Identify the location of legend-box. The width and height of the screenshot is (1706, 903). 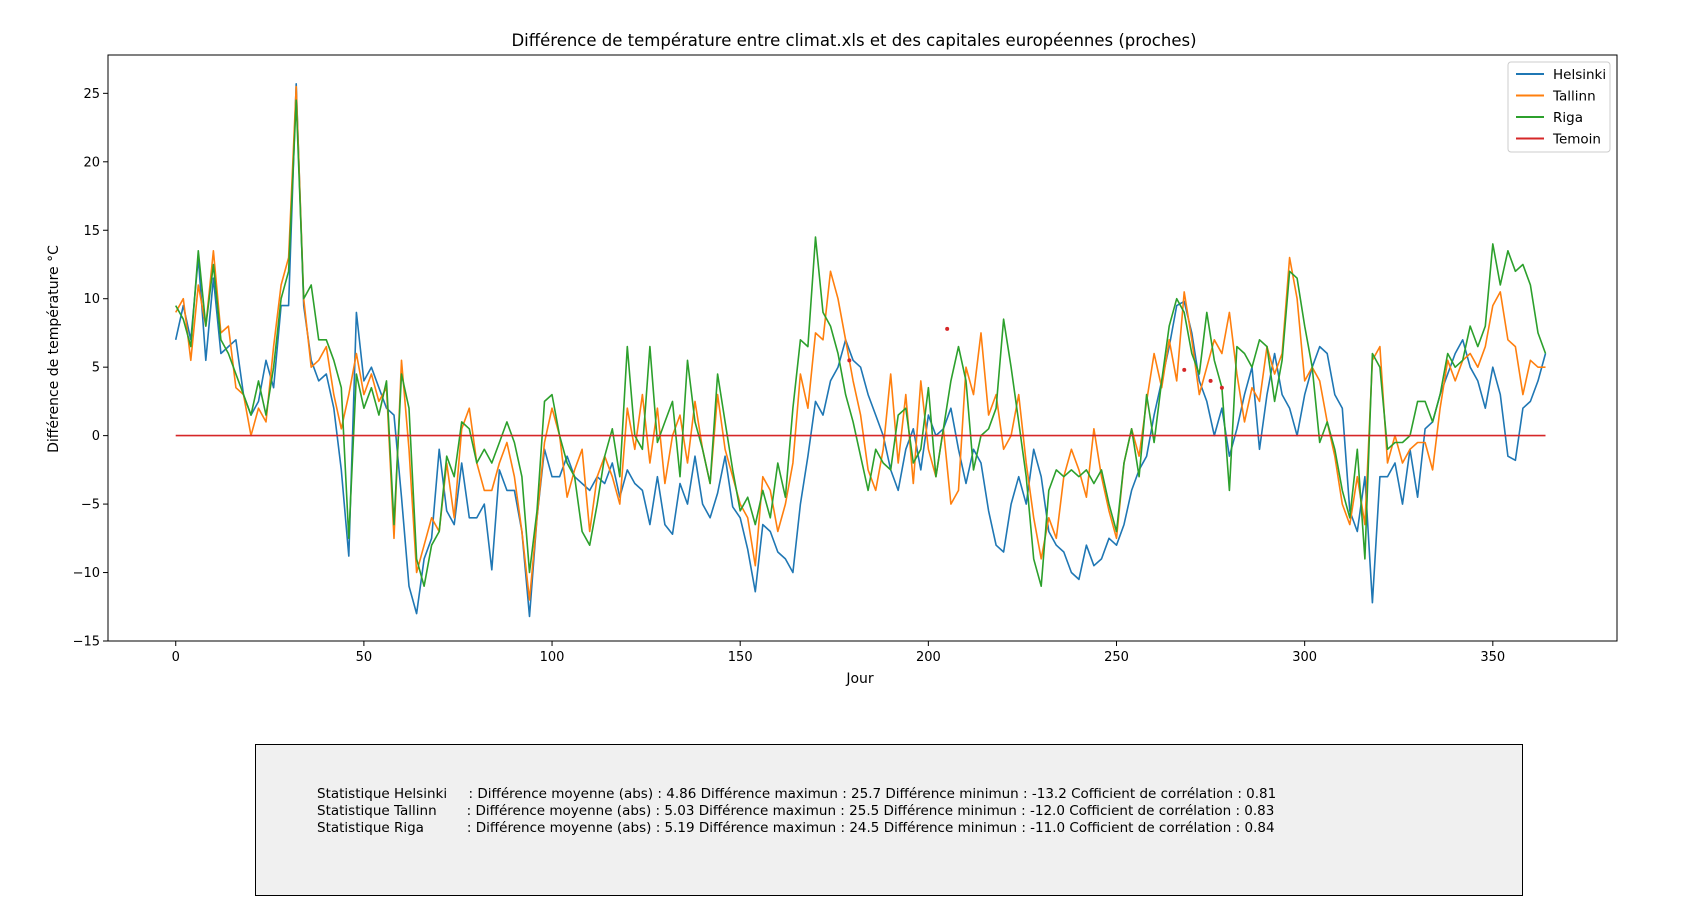
(1559, 107).